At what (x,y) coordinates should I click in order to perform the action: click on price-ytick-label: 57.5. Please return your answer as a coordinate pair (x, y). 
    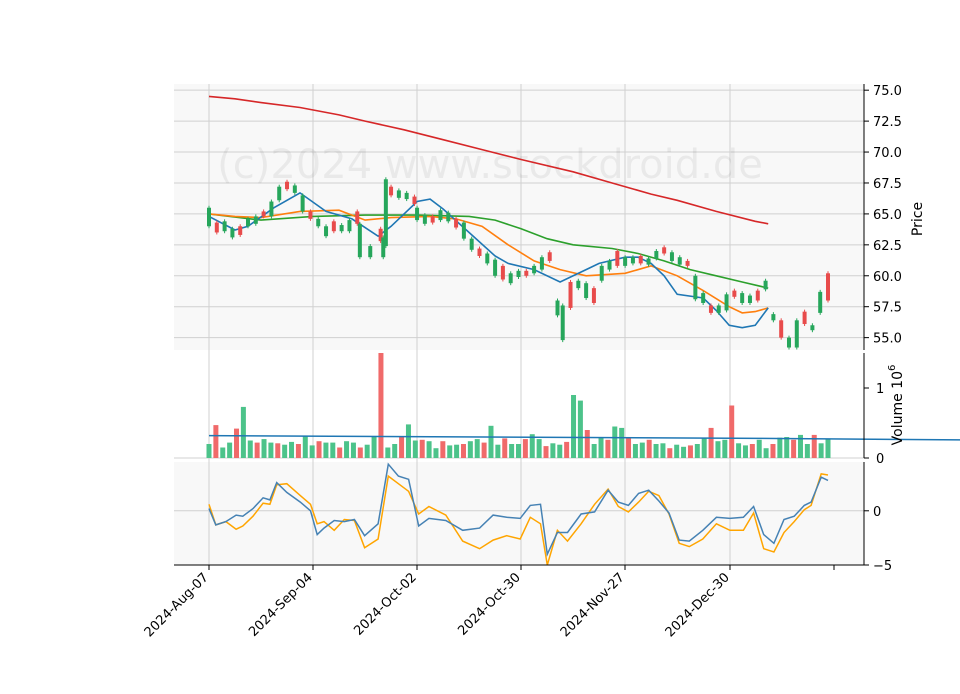
    Looking at the image, I should click on (887, 308).